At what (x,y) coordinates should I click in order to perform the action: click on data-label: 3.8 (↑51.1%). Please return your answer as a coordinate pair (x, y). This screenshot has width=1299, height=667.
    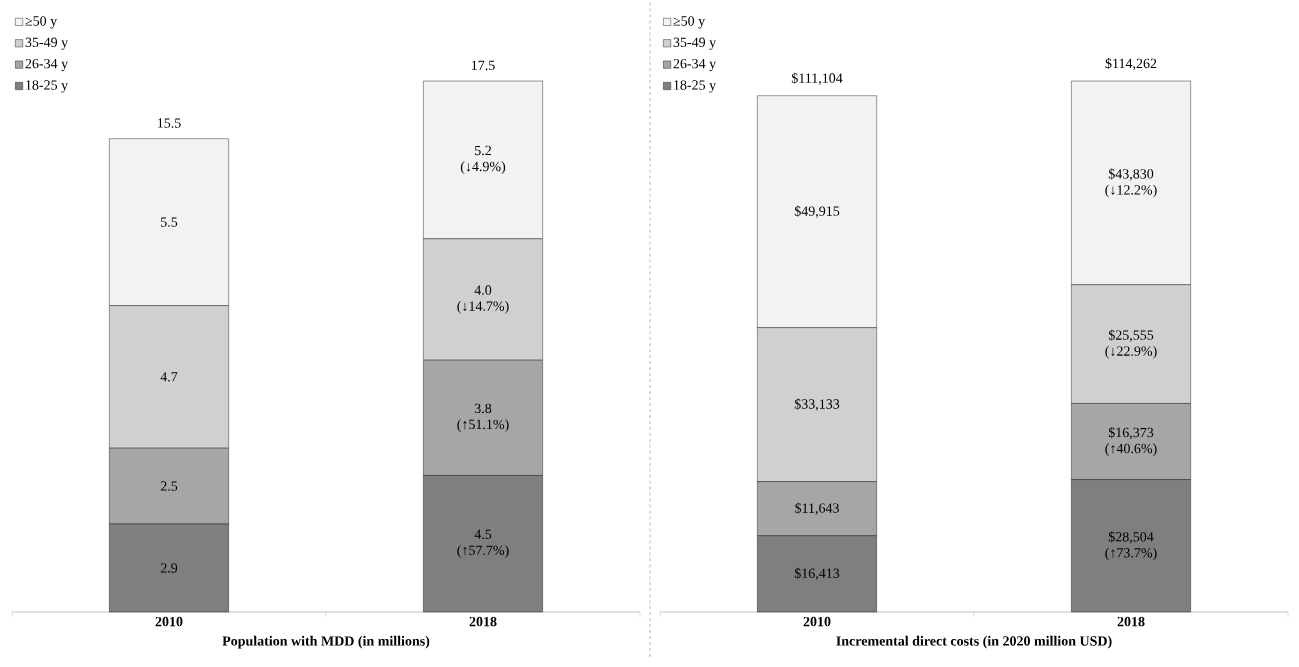
    Looking at the image, I should click on (483, 417).